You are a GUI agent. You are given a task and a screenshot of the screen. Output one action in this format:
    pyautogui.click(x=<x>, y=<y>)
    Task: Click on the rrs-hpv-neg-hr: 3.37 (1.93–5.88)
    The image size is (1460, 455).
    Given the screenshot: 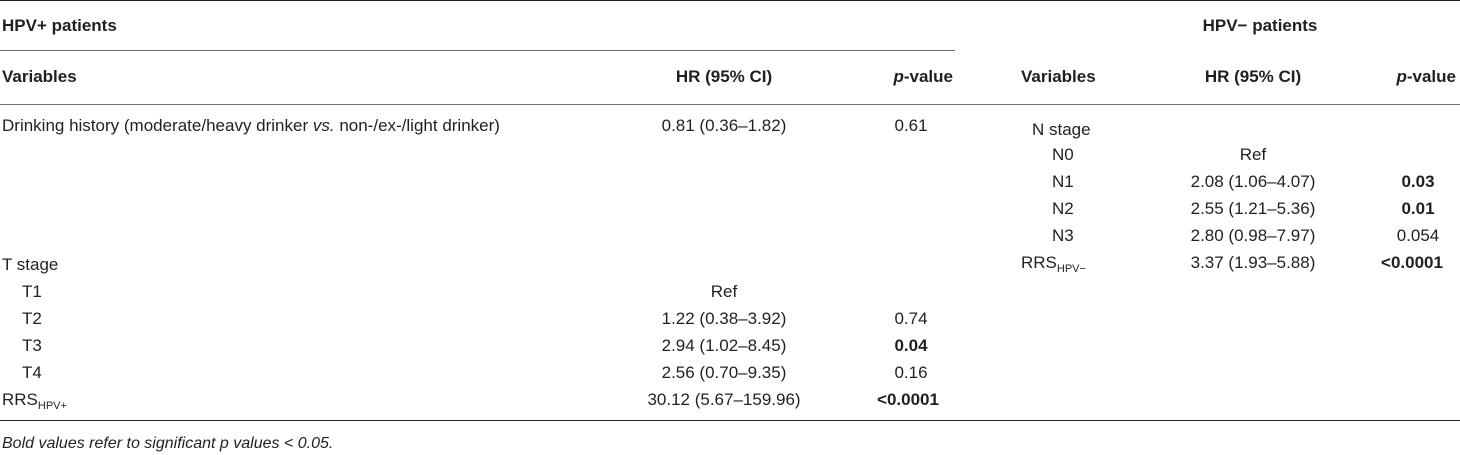 What is the action you would take?
    pyautogui.click(x=1253, y=262)
    